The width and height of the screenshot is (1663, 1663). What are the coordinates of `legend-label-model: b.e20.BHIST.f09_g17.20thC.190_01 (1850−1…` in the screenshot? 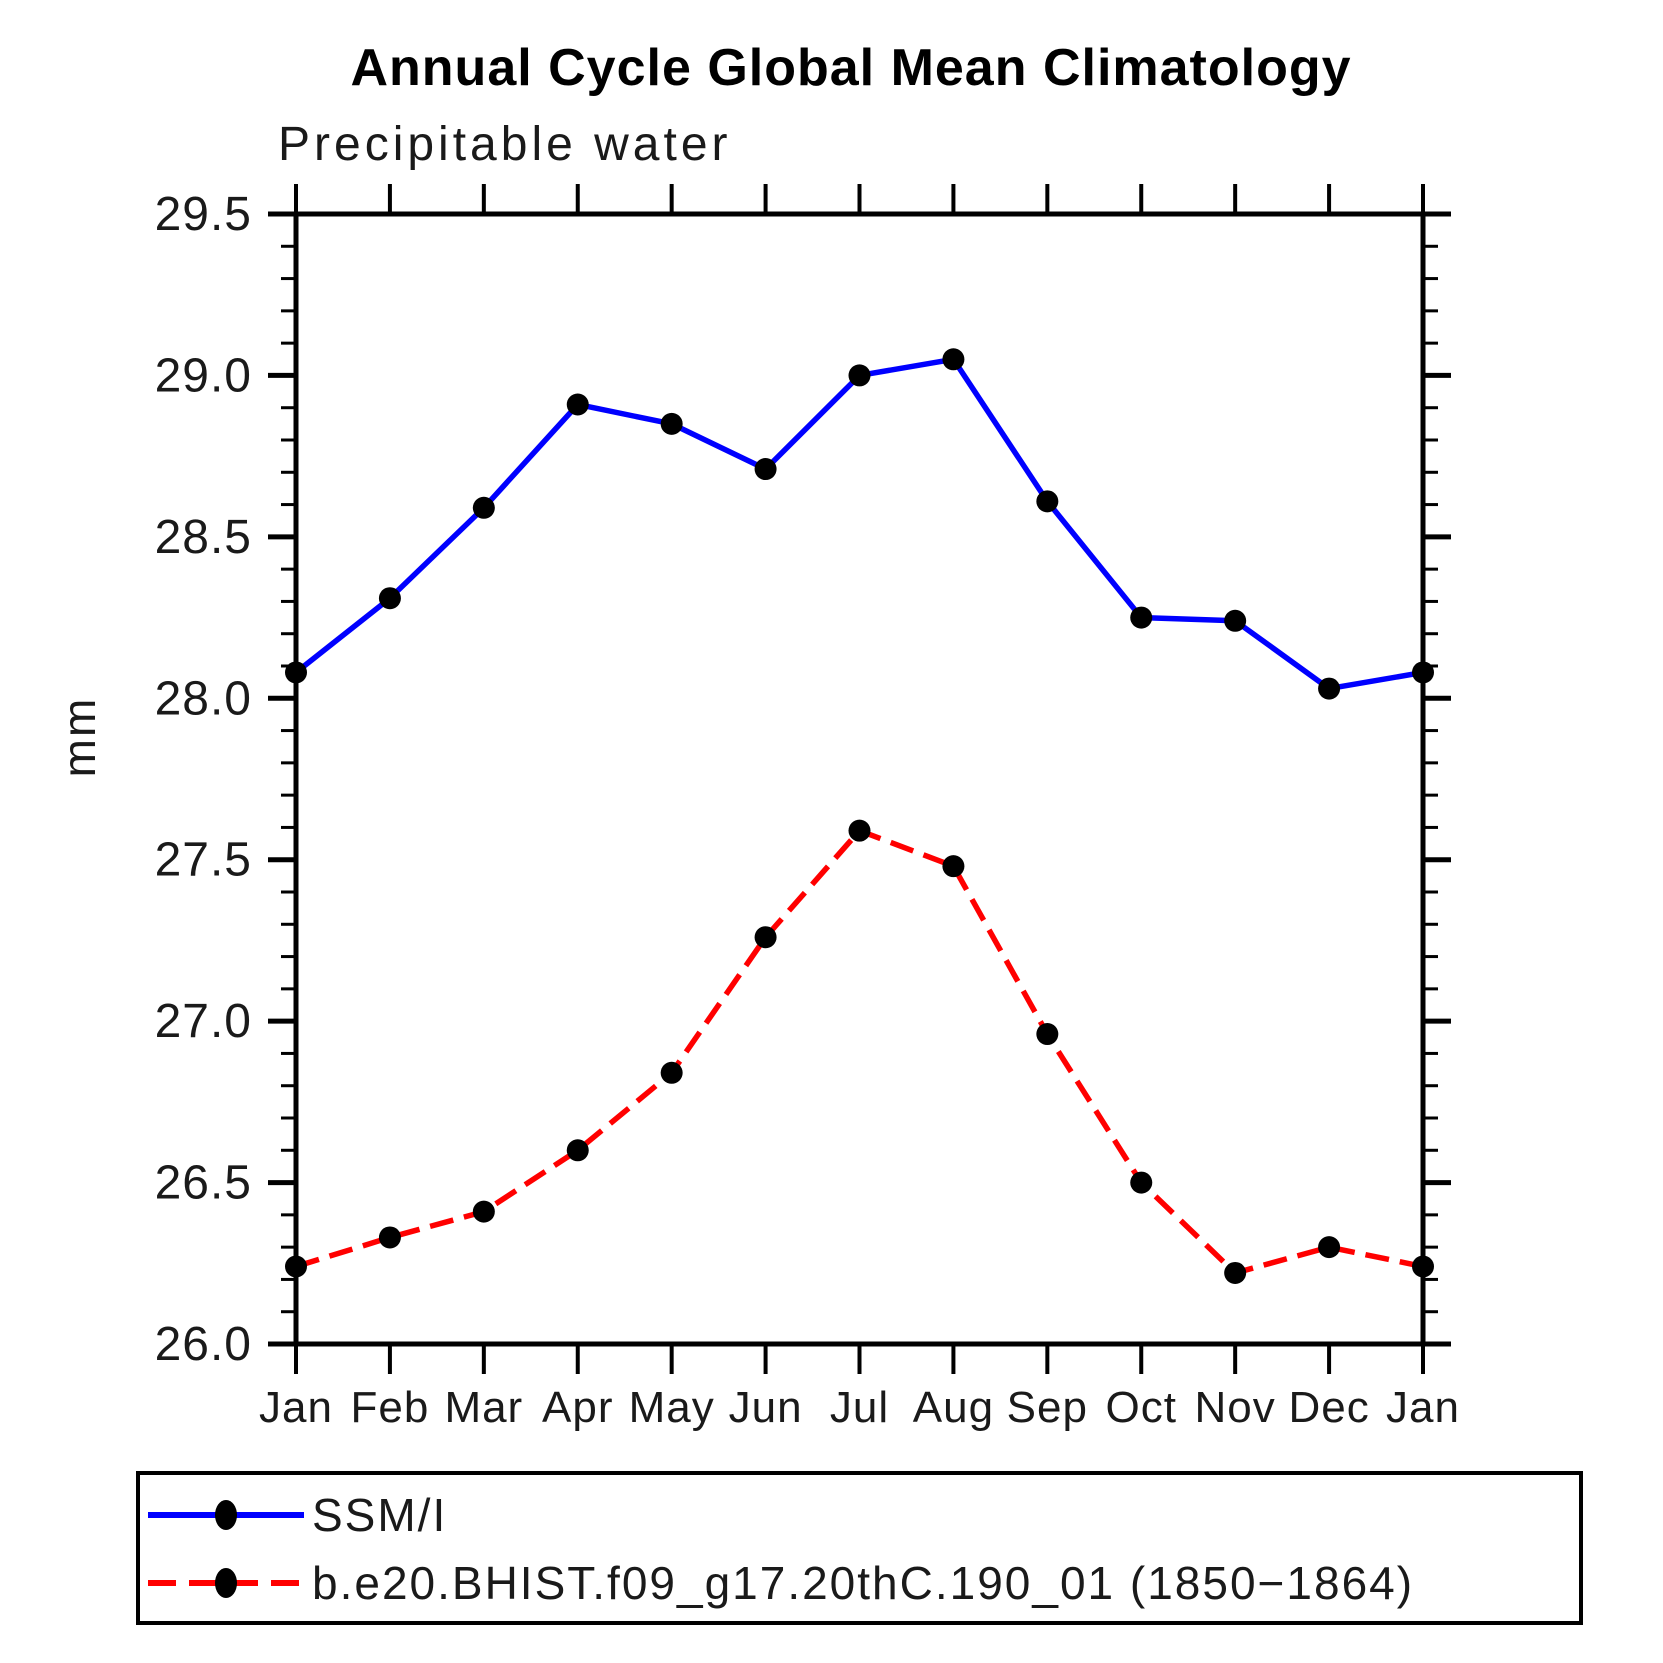 It's located at (863, 1583).